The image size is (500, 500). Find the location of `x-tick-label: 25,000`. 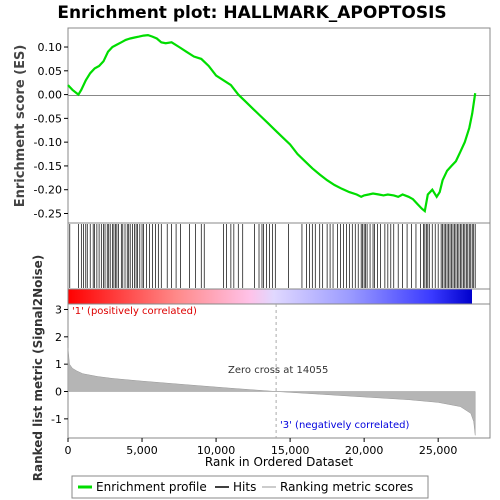

x-tick-label: 25,000 is located at coordinates (438, 450).